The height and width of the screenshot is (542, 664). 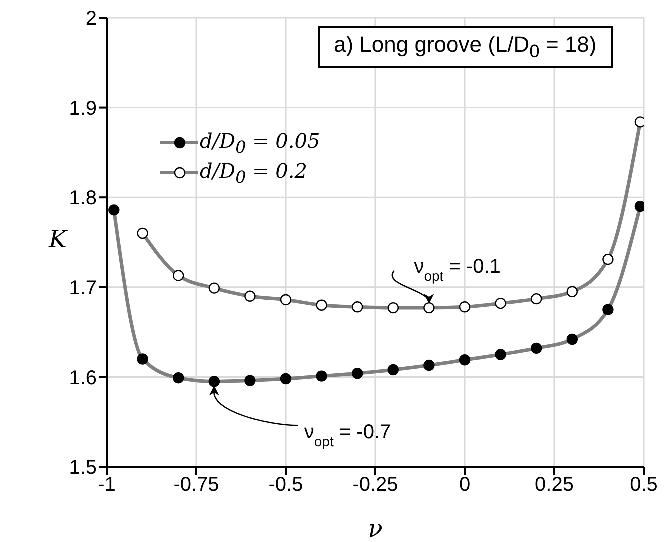 What do you see at coordinates (254, 173) in the screenshot?
I see `legend-label: d/D$_{0}$ = 0.2` at bounding box center [254, 173].